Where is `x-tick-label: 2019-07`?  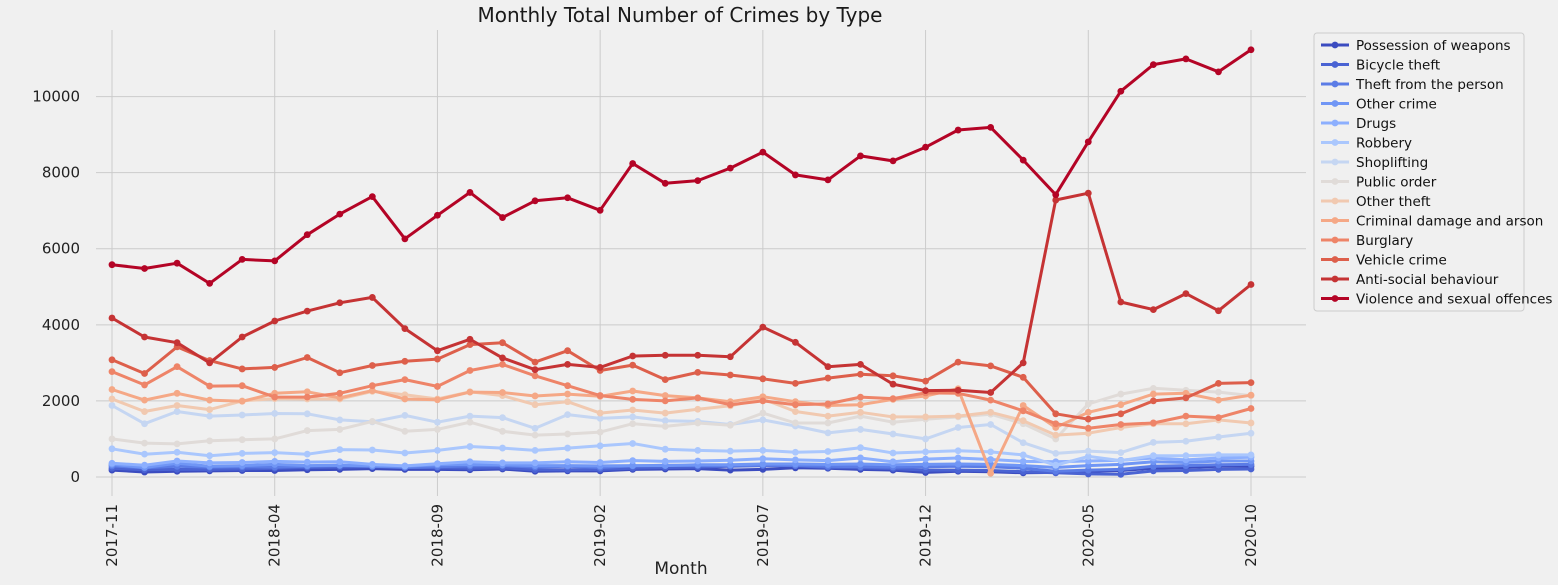 x-tick-label: 2019-07 is located at coordinates (763, 535).